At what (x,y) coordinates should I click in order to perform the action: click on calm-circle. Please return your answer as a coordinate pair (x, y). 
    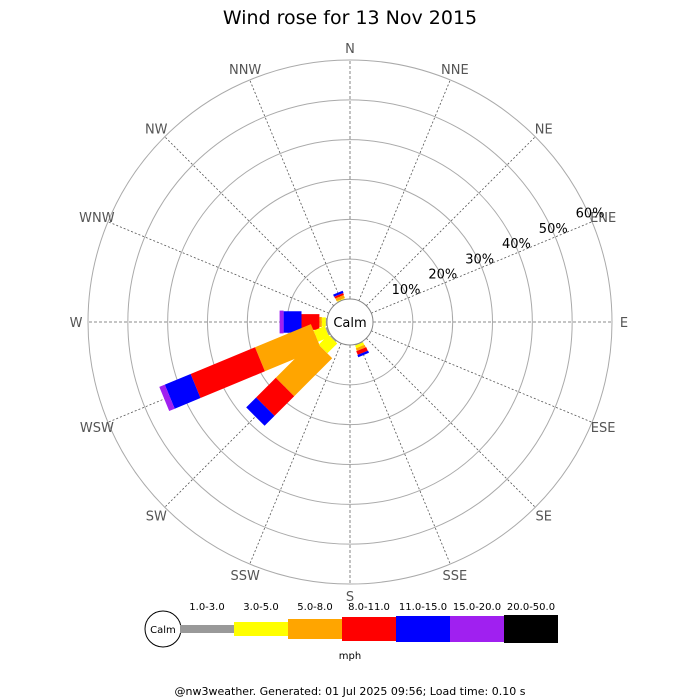
    Looking at the image, I should click on (350, 322).